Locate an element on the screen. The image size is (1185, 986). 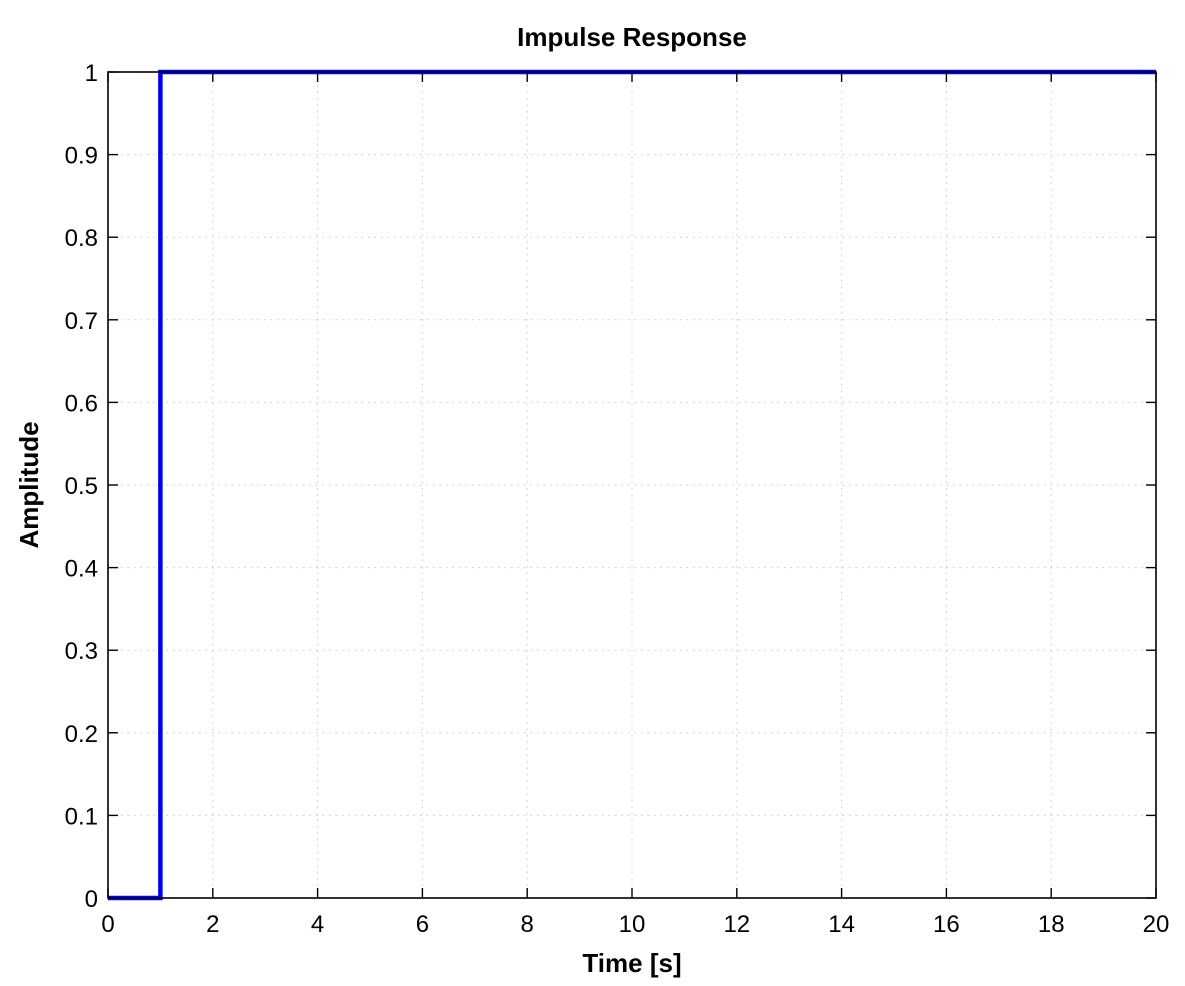
y-tick-label: 0.6 is located at coordinates (81, 403).